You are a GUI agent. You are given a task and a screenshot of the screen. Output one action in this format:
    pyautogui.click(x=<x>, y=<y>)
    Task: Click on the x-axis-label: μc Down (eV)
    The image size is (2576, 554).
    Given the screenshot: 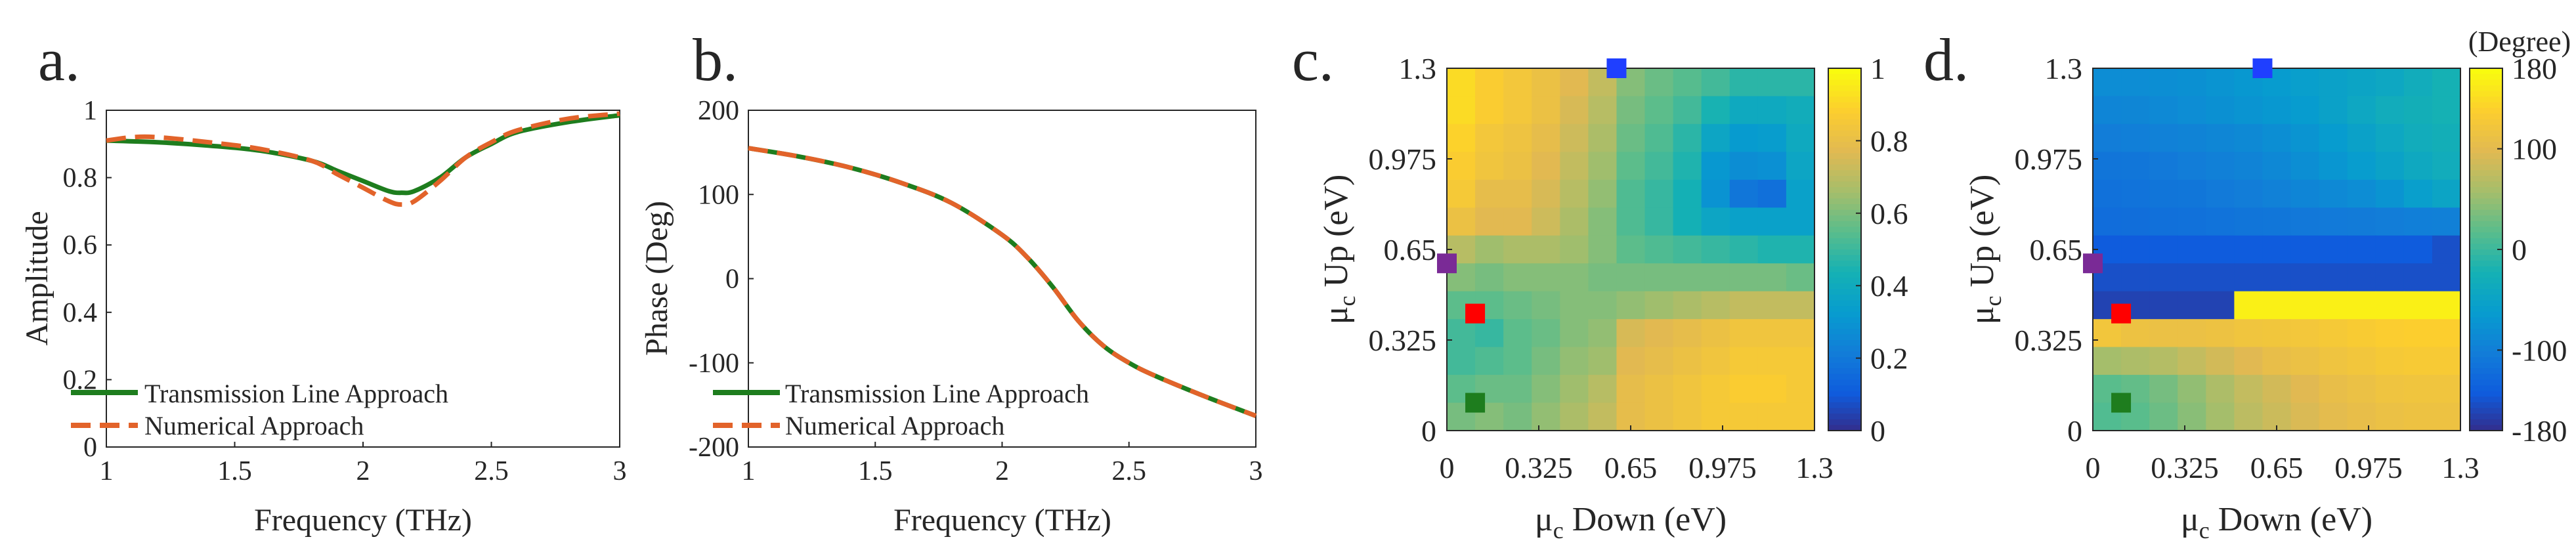 What is the action you would take?
    pyautogui.click(x=2276, y=522)
    